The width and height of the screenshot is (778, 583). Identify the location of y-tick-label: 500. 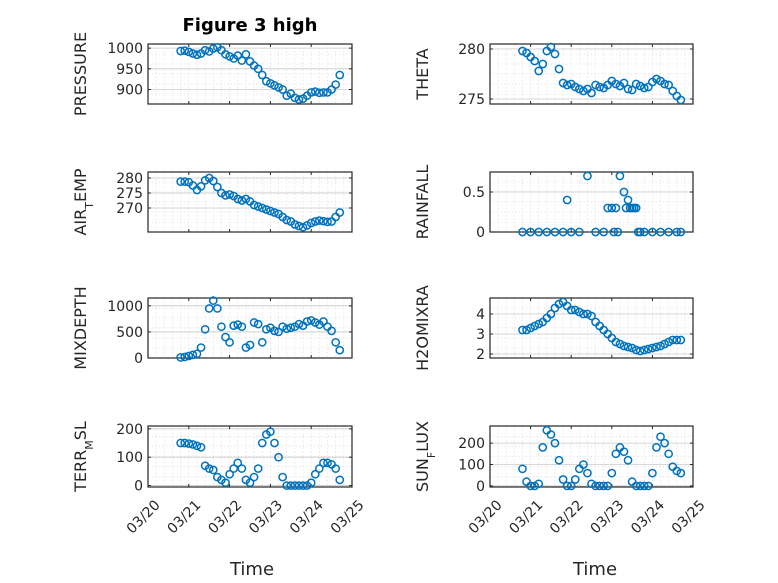
(129, 333).